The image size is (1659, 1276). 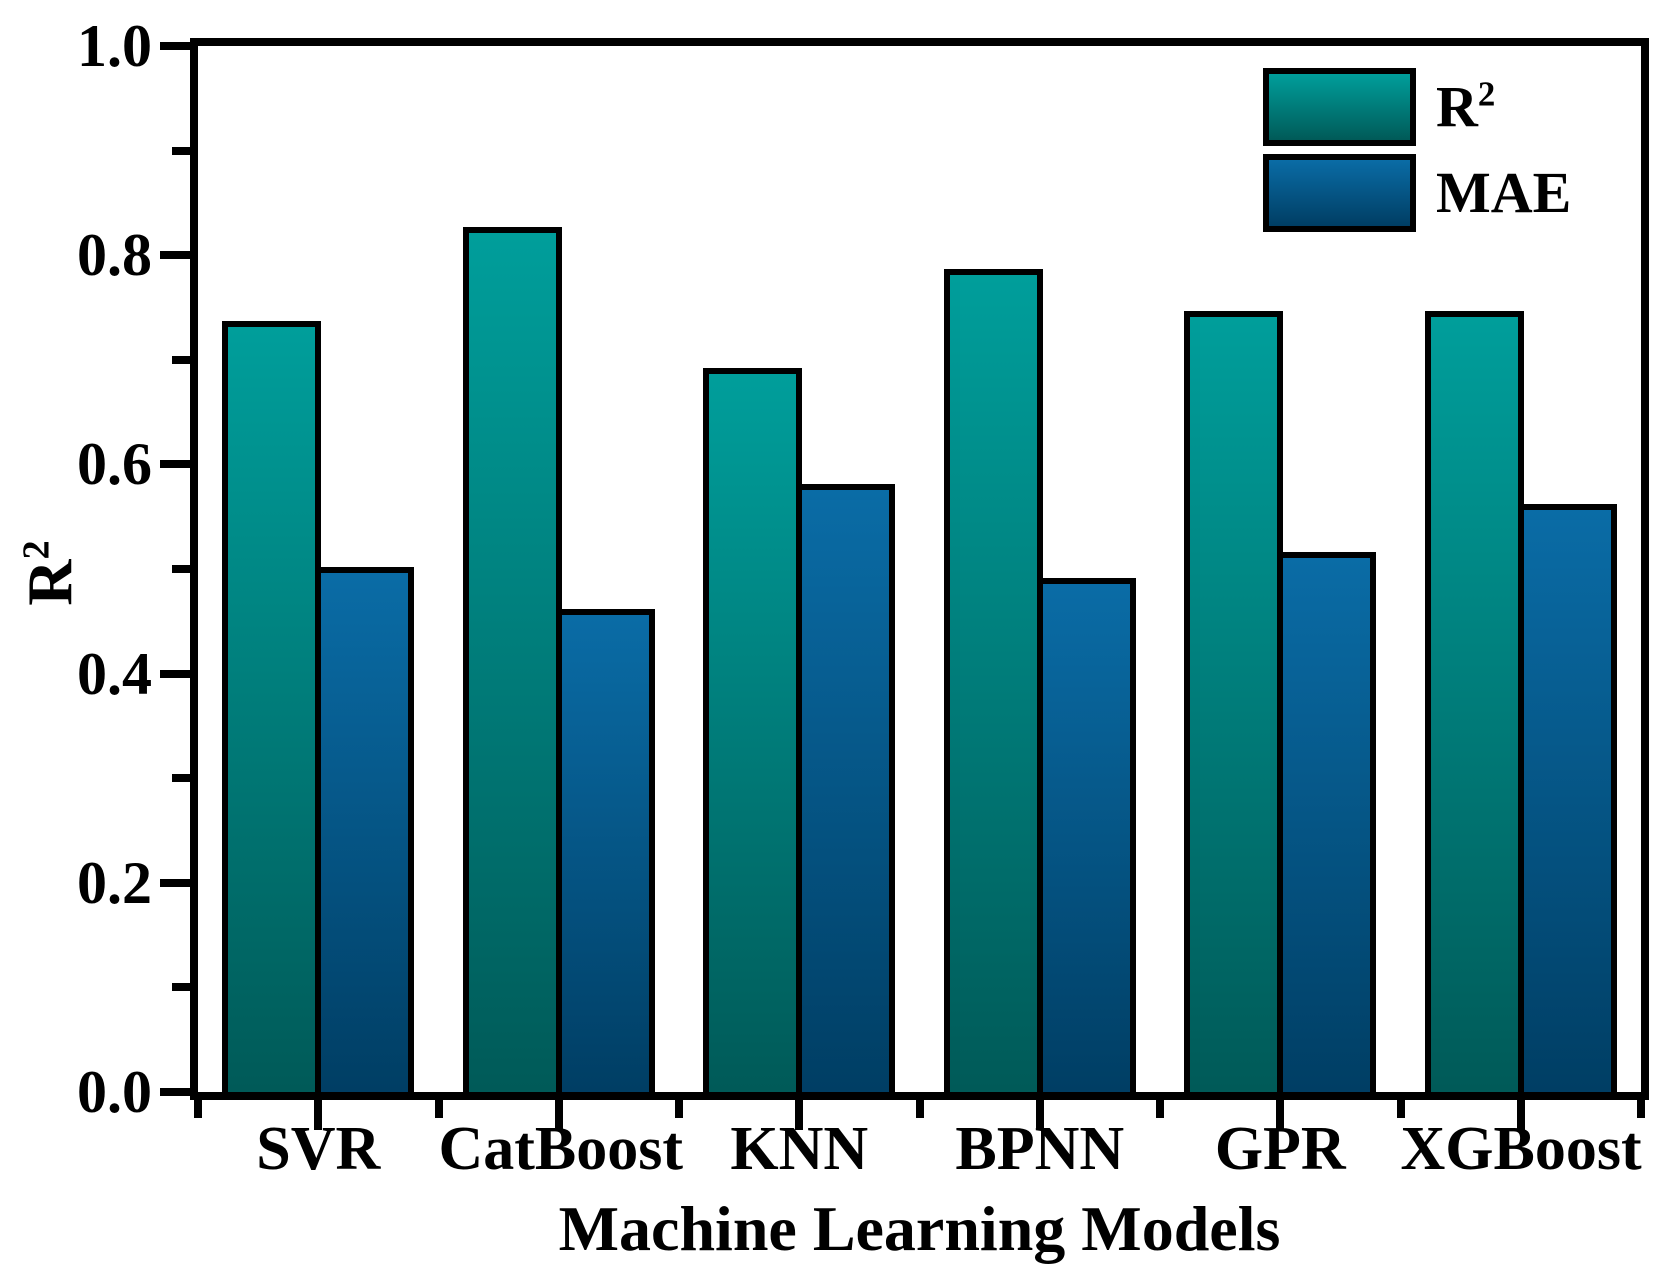 What do you see at coordinates (1521, 1149) in the screenshot?
I see `x-tick-label: XGBoost` at bounding box center [1521, 1149].